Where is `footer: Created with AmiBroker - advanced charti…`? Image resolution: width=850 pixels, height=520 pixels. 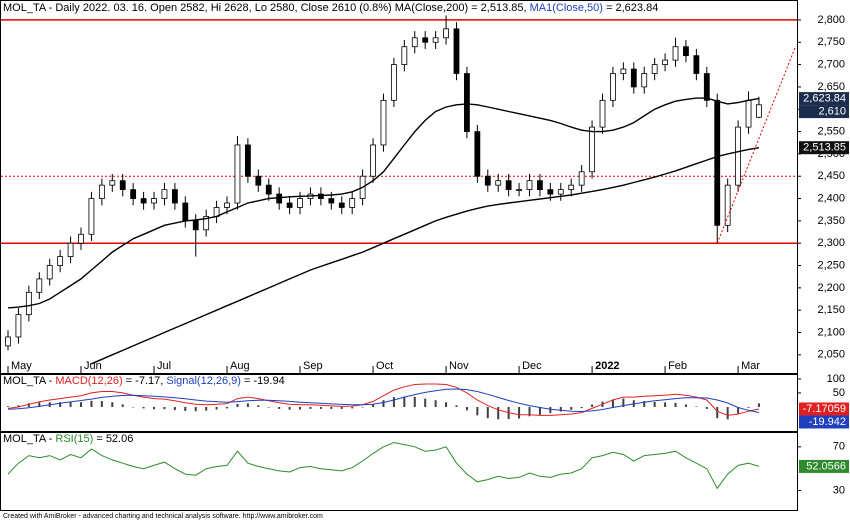
footer: Created with AmiBroker - advanced charti… is located at coordinates (163, 516).